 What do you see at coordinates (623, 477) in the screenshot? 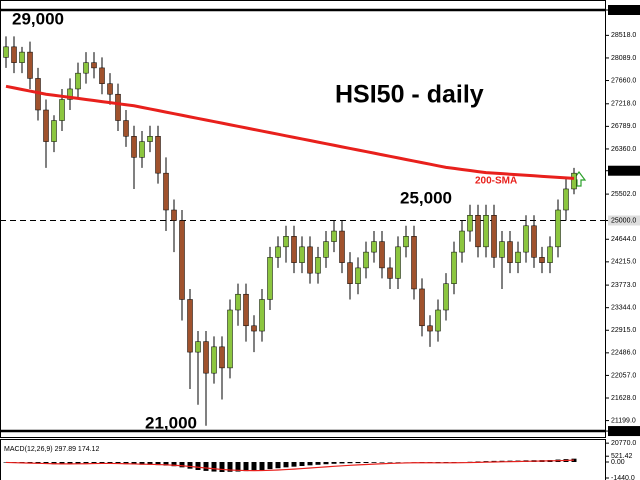
I see `y-tick-label: -1440.0` at bounding box center [623, 477].